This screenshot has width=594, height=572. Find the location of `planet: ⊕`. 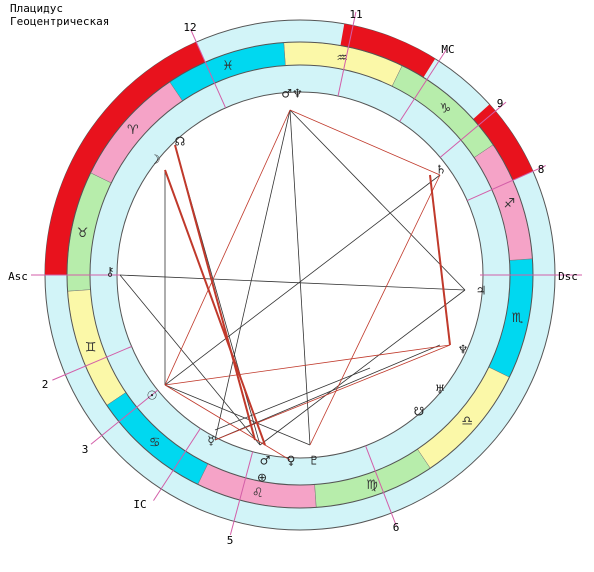

planet: ⊕ is located at coordinates (262, 478).